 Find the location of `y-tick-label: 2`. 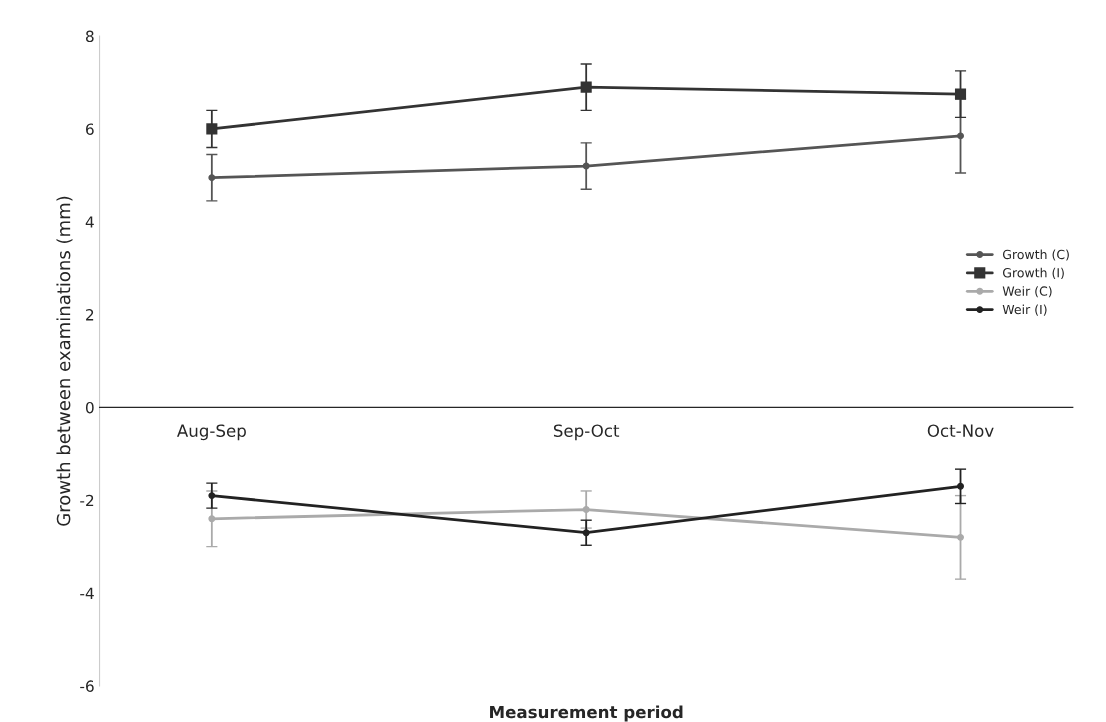

y-tick-label: 2 is located at coordinates (90, 315).